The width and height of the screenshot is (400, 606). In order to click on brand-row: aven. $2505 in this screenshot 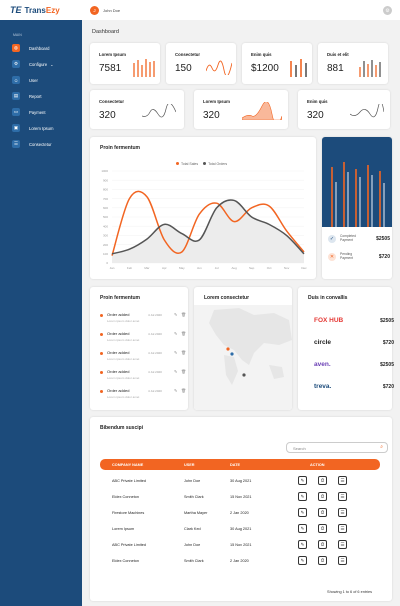, I will do `click(354, 366)`.